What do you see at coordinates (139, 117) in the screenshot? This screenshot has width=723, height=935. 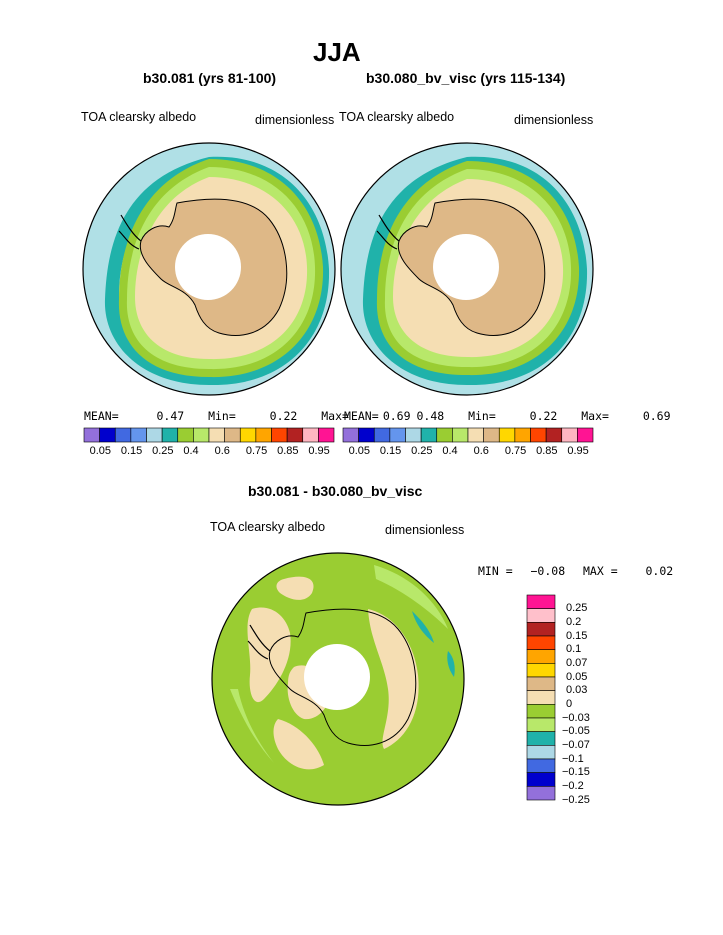 I see `left-field-label: TOA clearsky albedo` at bounding box center [139, 117].